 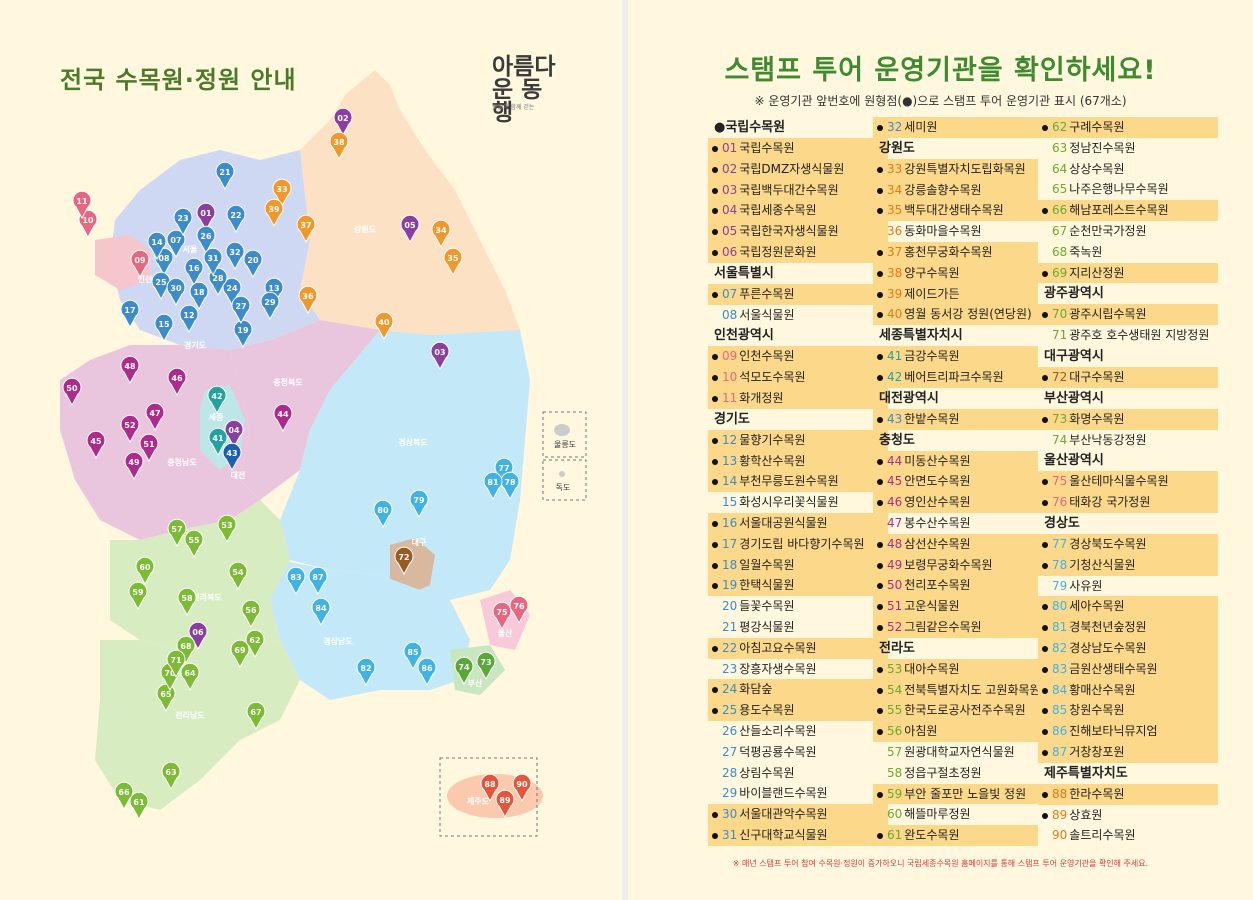 I want to click on garden-item-90: 90 솔트리수목원, so click(x=1128, y=835).